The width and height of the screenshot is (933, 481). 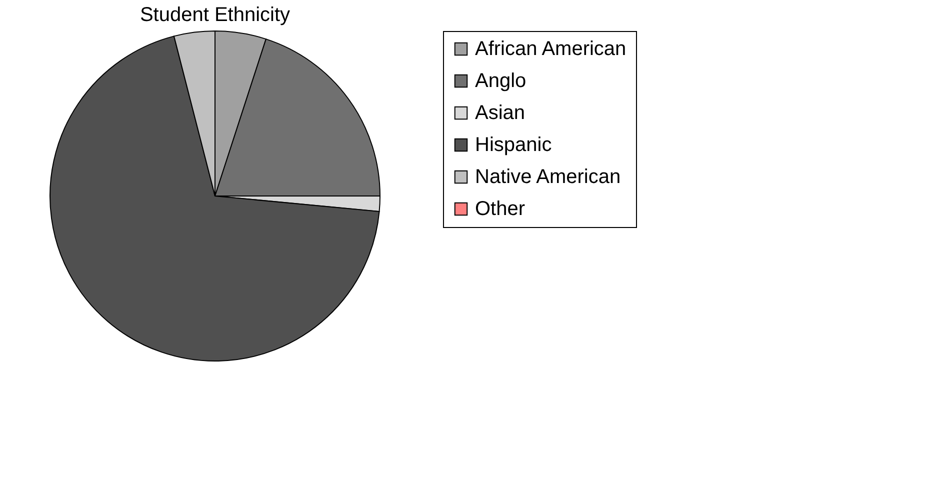 I want to click on legend-label: Asian, so click(x=500, y=113).